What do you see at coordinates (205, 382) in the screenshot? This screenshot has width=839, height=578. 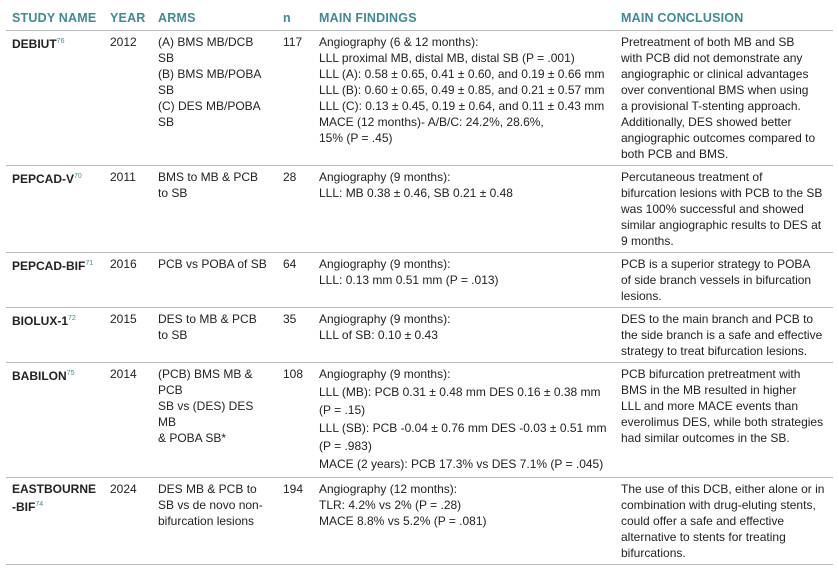 I see `arms-line: (PCB) BMS MB & PCB` at bounding box center [205, 382].